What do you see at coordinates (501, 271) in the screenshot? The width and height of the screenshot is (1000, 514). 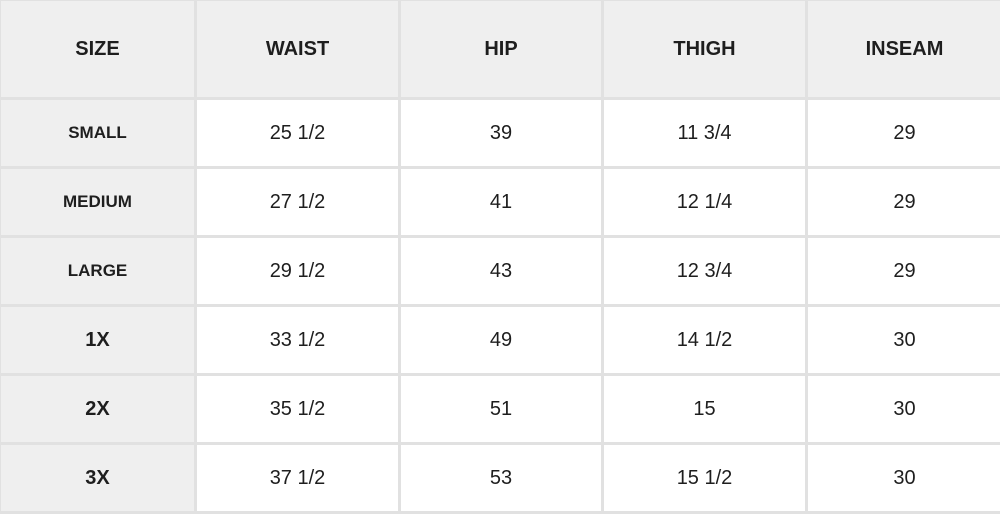 I see `cell-hip: 43` at bounding box center [501, 271].